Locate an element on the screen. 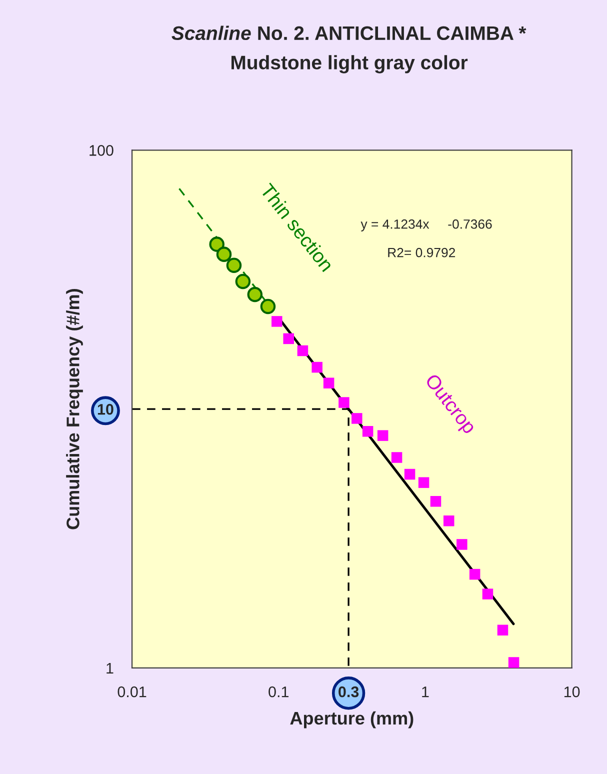 The height and width of the screenshot is (774, 607). x-tick-label: 0.1 is located at coordinates (278, 692).